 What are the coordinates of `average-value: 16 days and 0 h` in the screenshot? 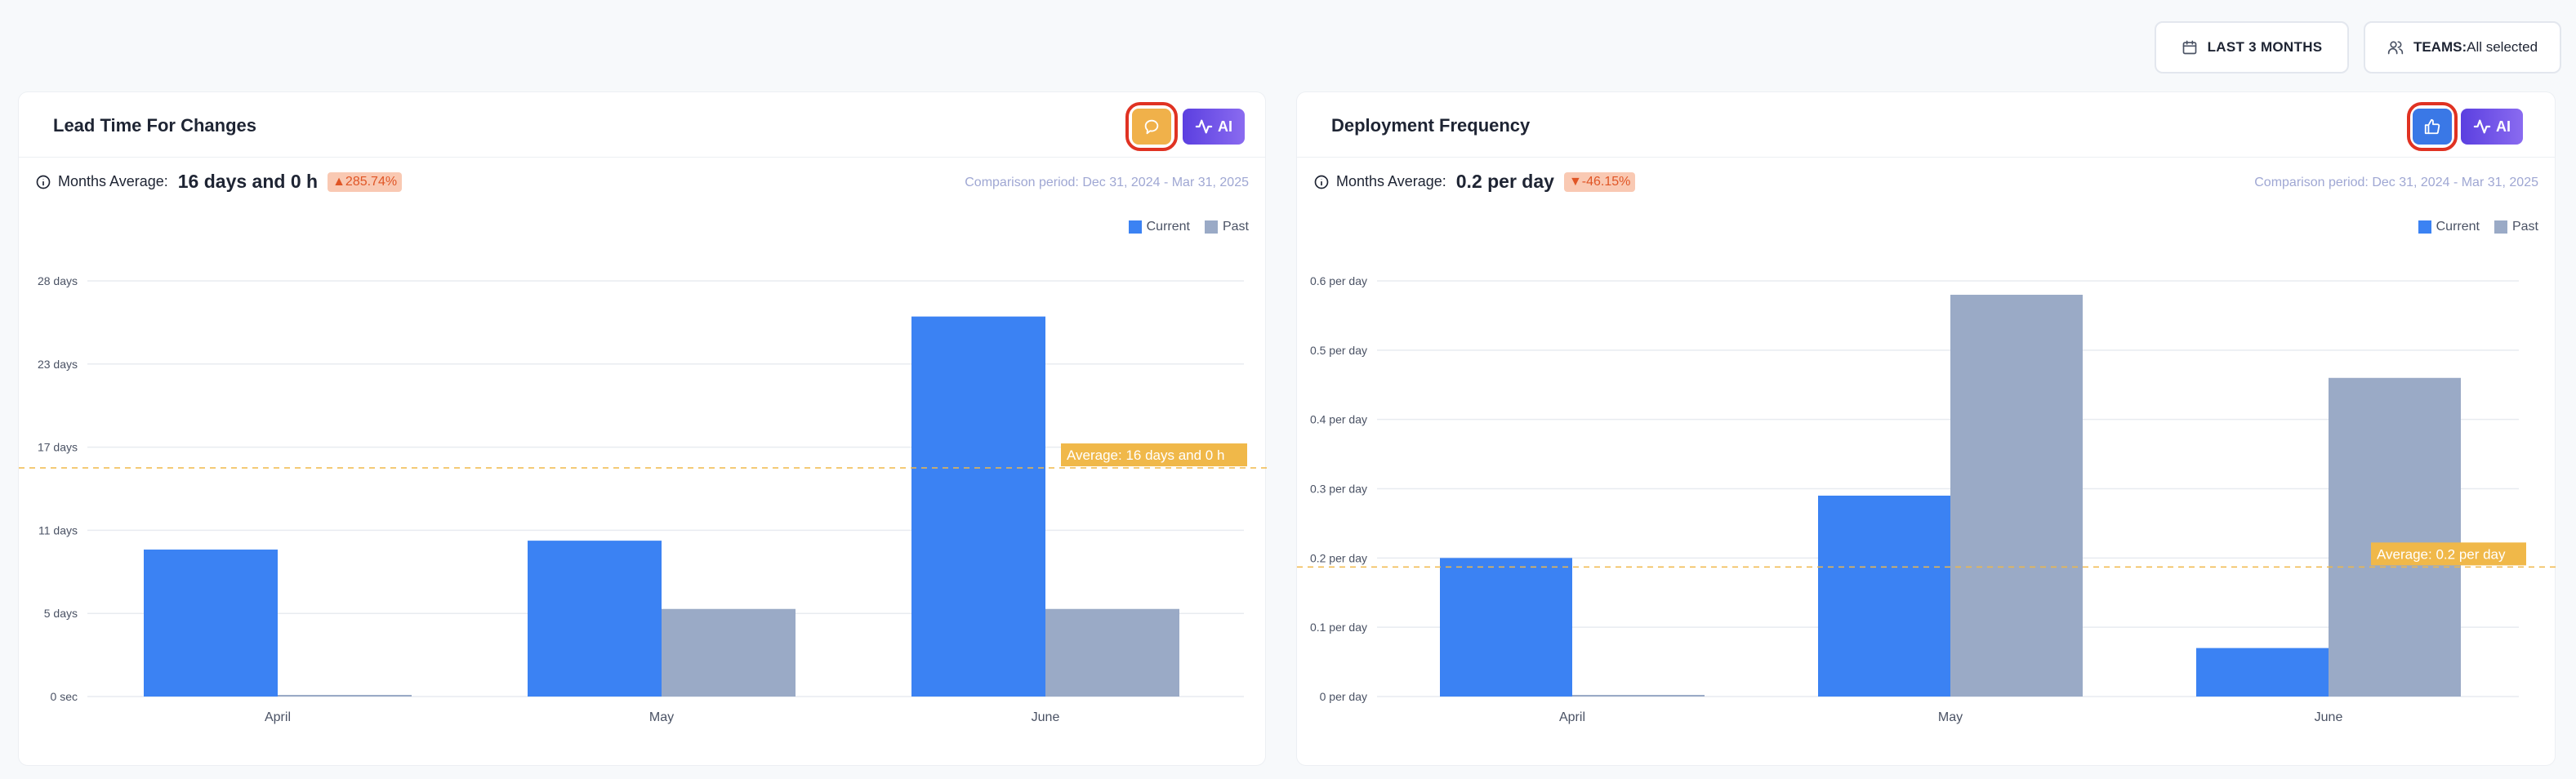 It's located at (248, 181).